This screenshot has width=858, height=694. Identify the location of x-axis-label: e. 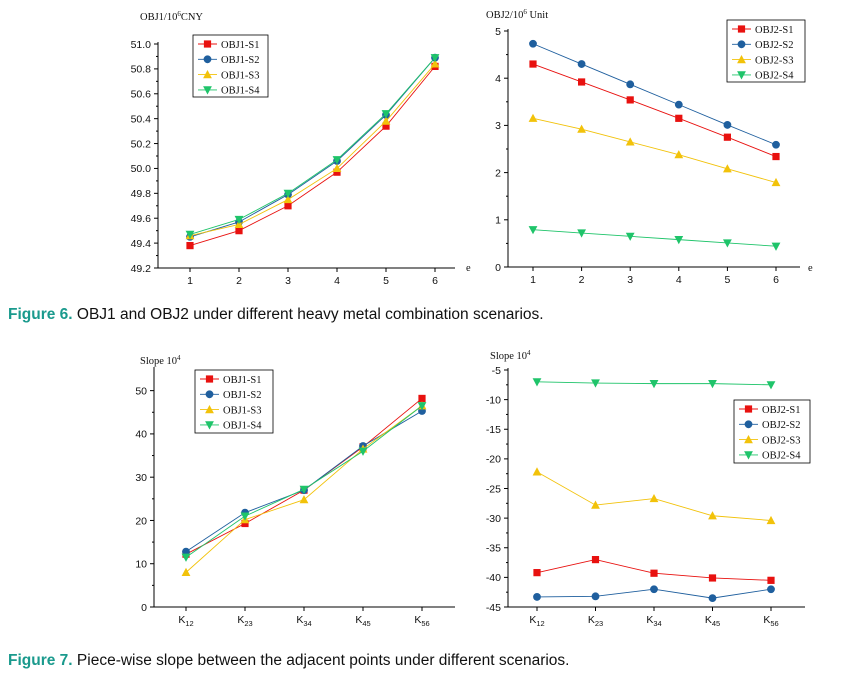
(468, 268).